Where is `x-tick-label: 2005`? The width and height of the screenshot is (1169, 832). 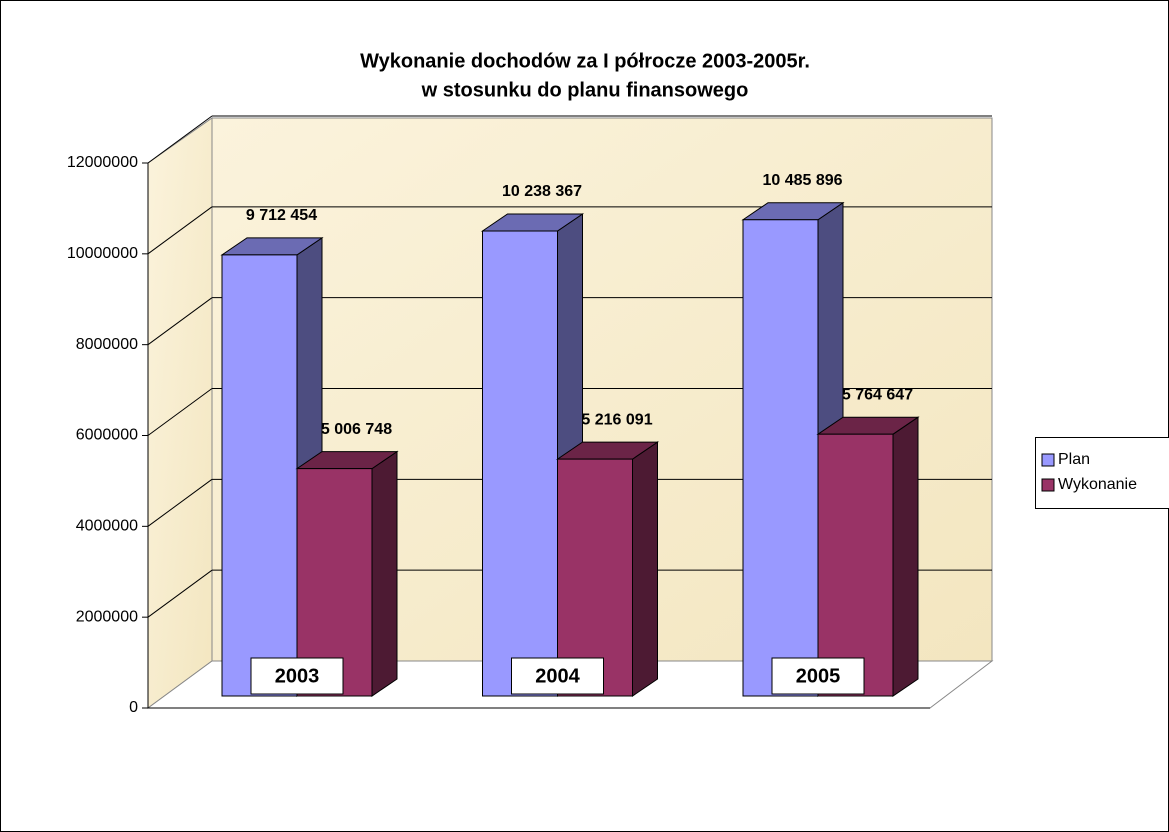
x-tick-label: 2005 is located at coordinates (818, 676).